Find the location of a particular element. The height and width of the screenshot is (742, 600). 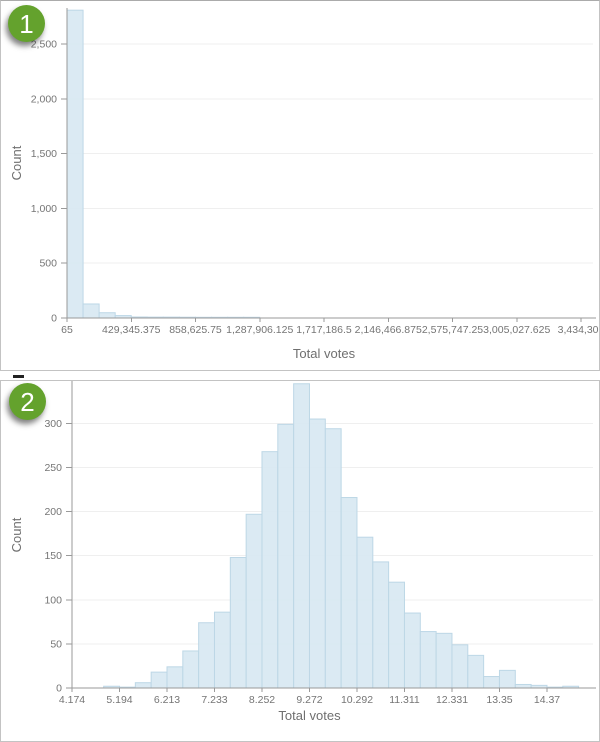

x-tick-label: 2,575,747.25 is located at coordinates (452, 330).